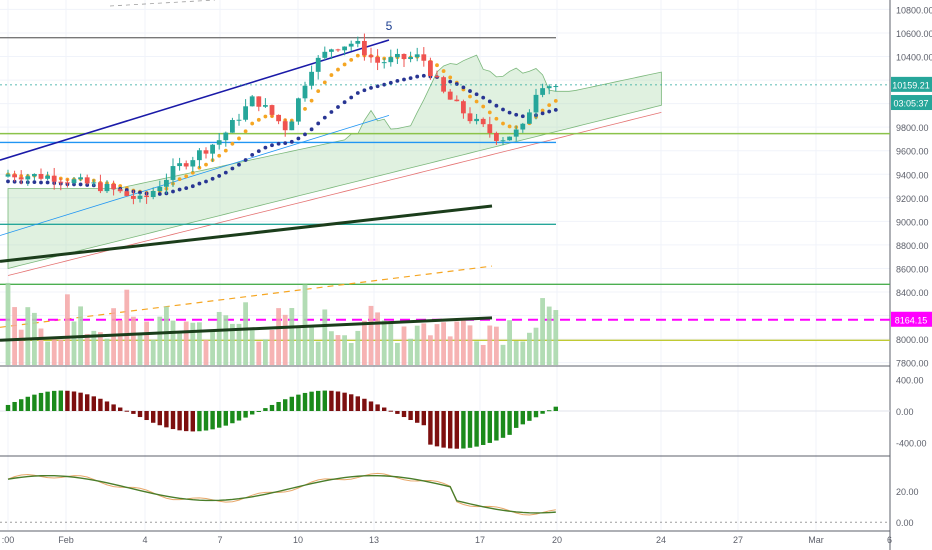  I want to click on rsi-pane, so click(445, 497).